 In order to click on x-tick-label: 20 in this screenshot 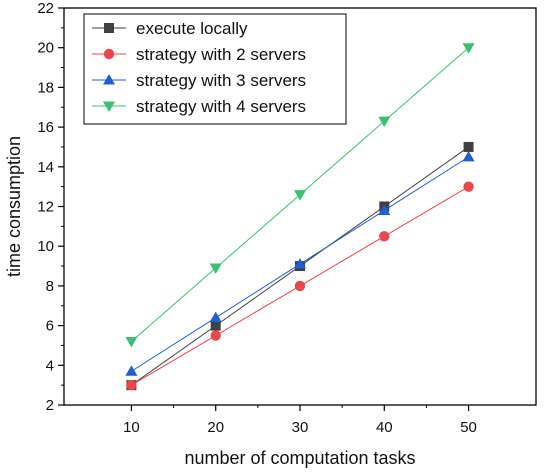, I will do `click(215, 427)`.